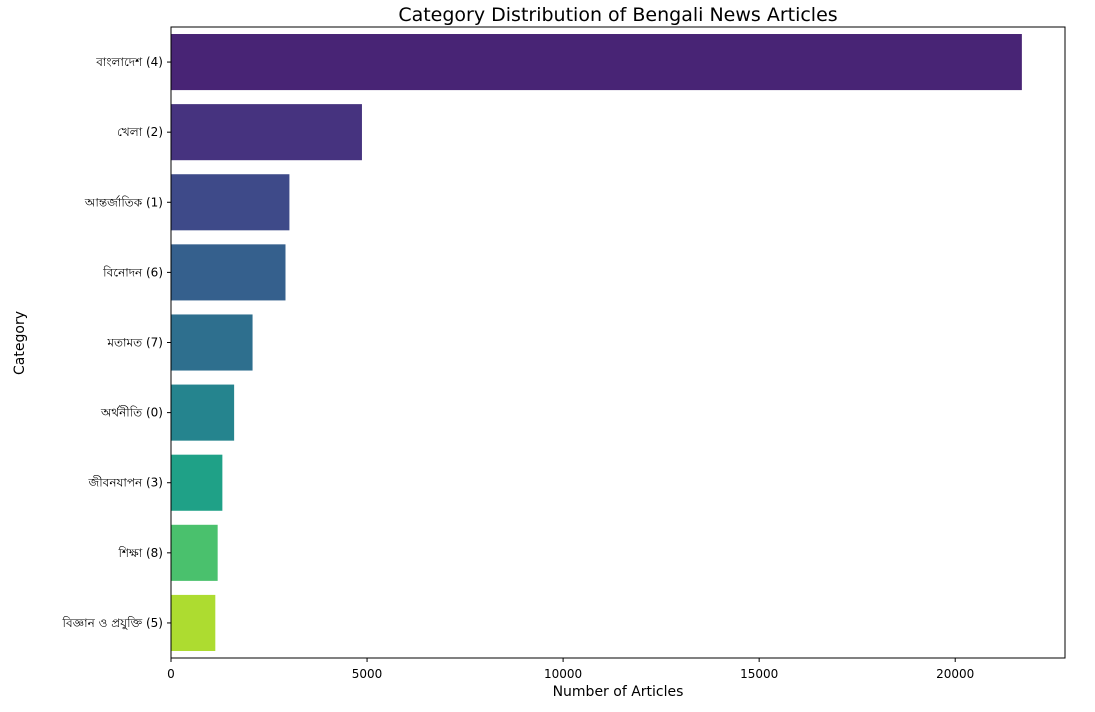  Describe the element at coordinates (129, 62) in the screenshot. I see `y-tick-label: বাংলাদেশ (4)` at that location.